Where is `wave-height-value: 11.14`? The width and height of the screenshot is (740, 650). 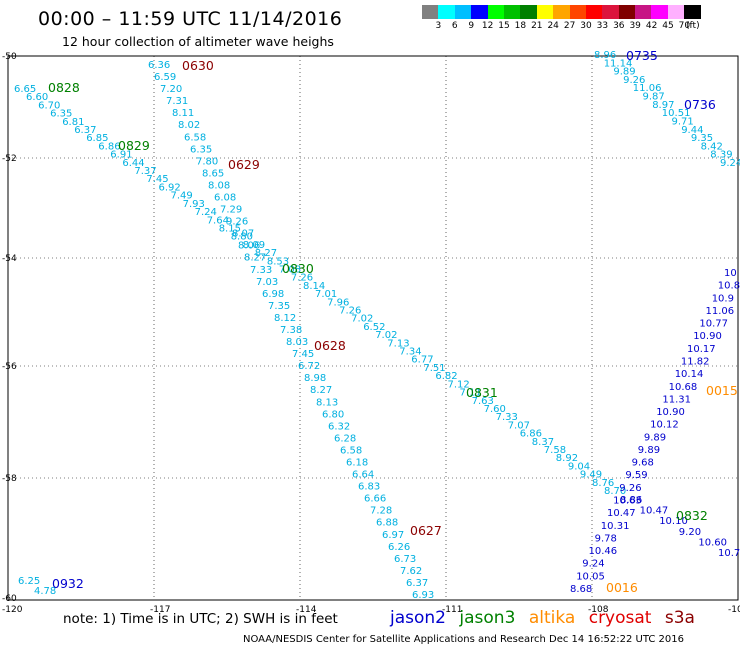 wave-height-value: 11.14 is located at coordinates (618, 63).